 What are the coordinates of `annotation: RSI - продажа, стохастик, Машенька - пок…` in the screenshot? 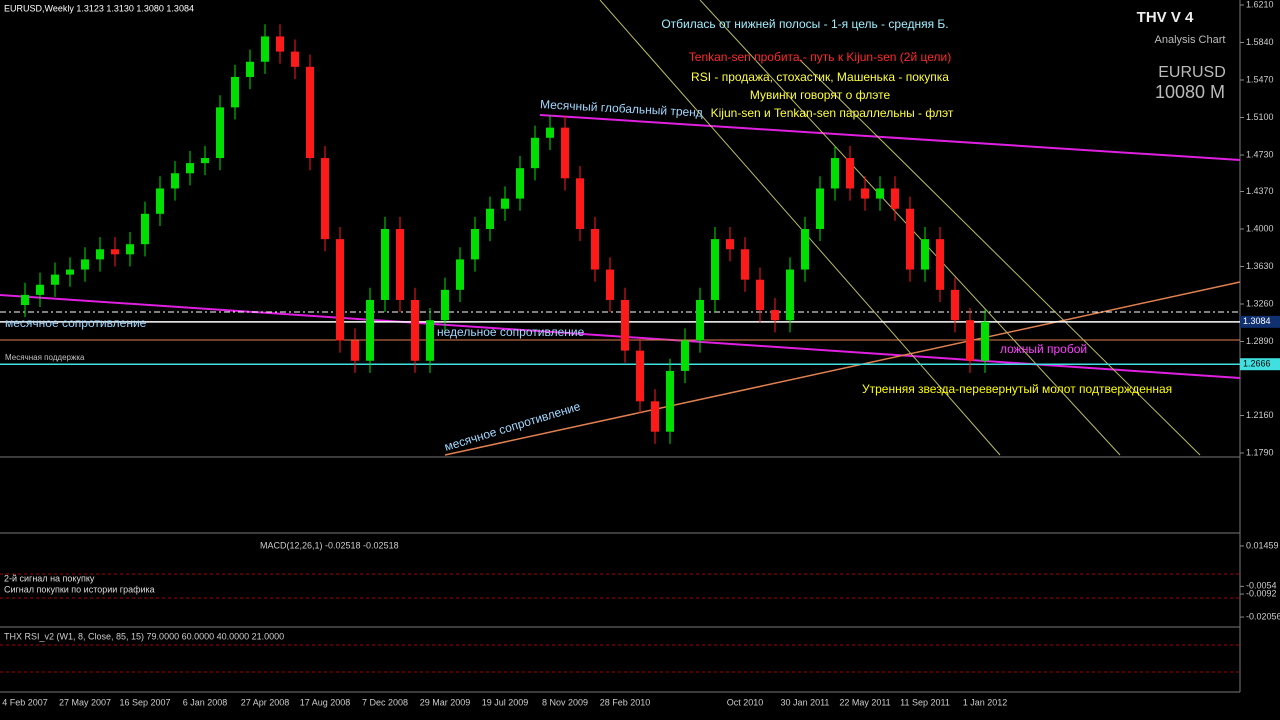 It's located at (820, 77).